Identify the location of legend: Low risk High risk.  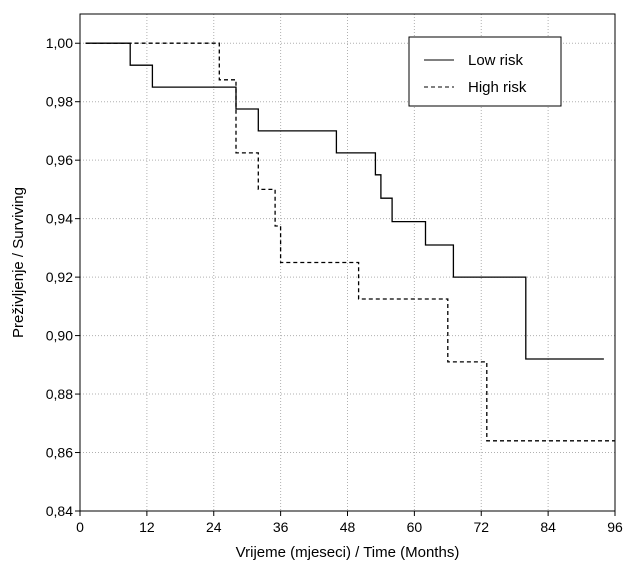
(485, 71).